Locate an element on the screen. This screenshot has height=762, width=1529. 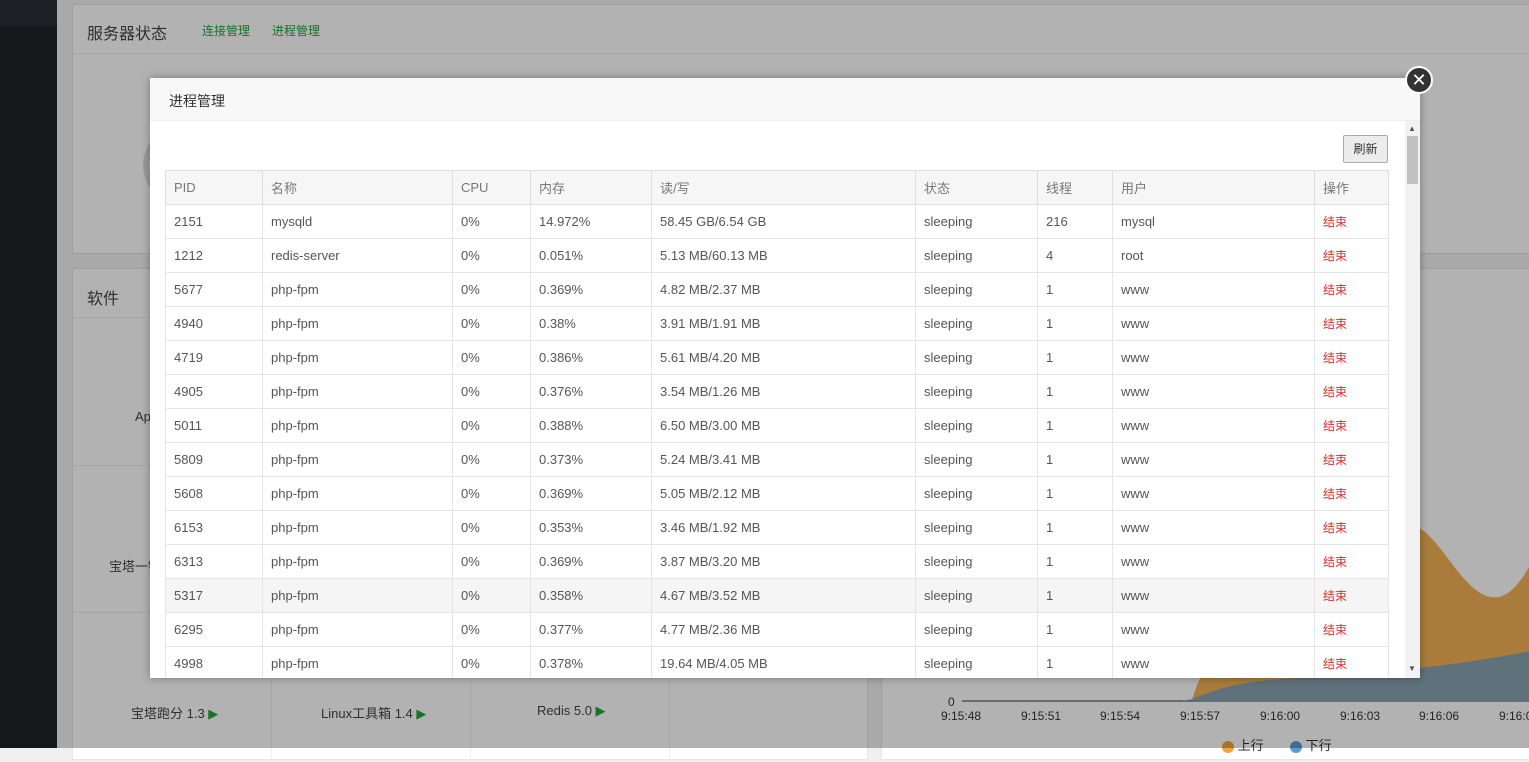
software-item-label: 宝塔跑分 1.3 is located at coordinates (168, 713).